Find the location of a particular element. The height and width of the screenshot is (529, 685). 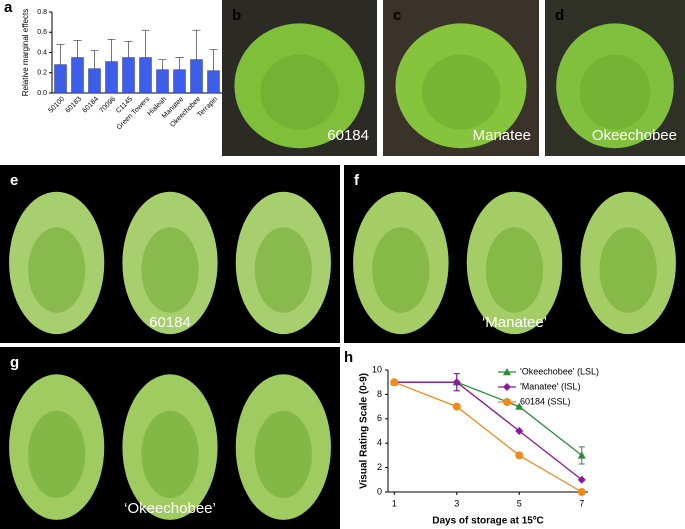

photo-caption: Okeechobee is located at coordinates (634, 135).